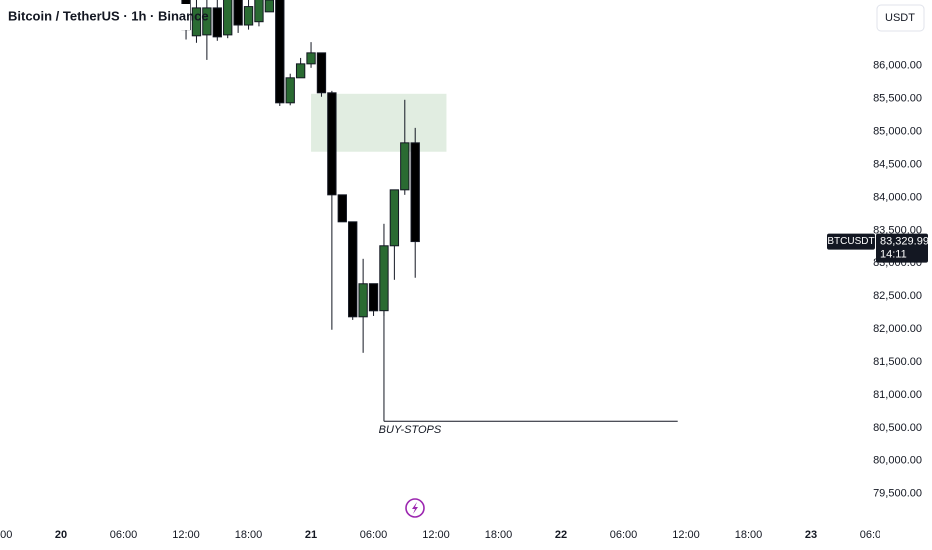  What do you see at coordinates (893, 254) in the screenshot?
I see `countdown-label: 14:11` at bounding box center [893, 254].